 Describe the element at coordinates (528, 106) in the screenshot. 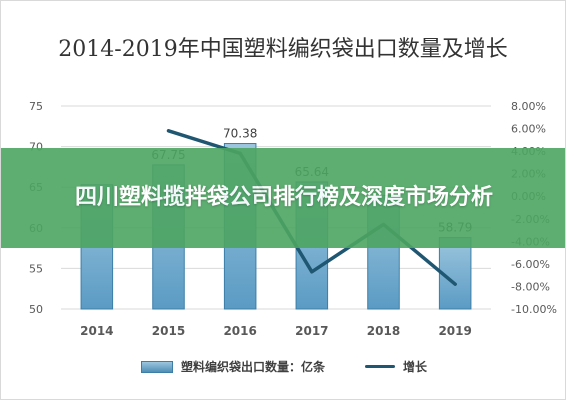

I see `y-right-tick-label: 8.00%` at that location.